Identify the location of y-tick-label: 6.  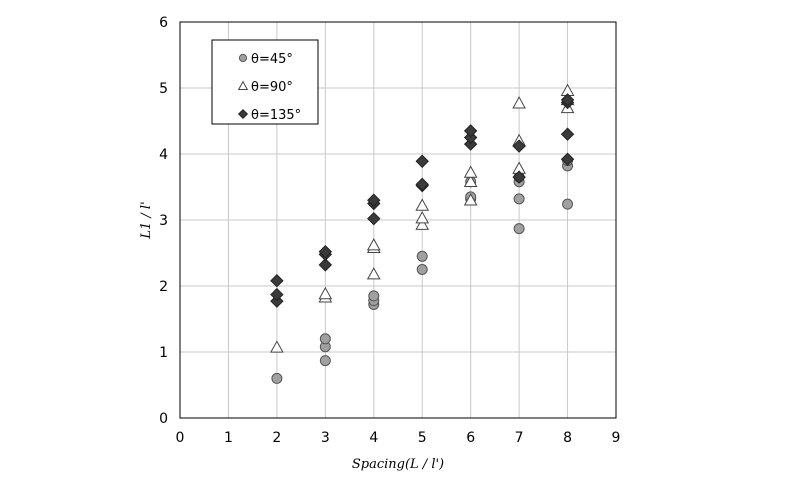
(163, 23).